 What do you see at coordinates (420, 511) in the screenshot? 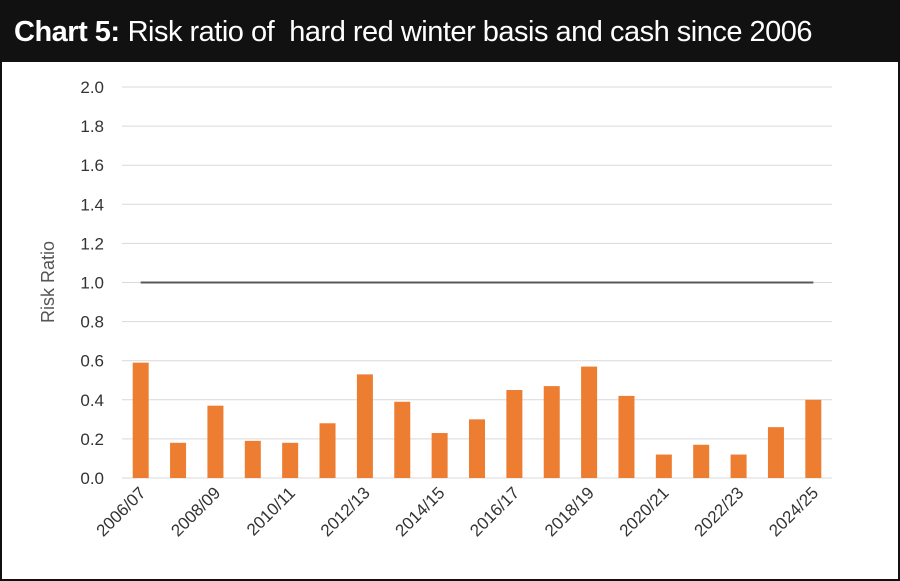
I see `x-tick-label: 2014/15` at bounding box center [420, 511].